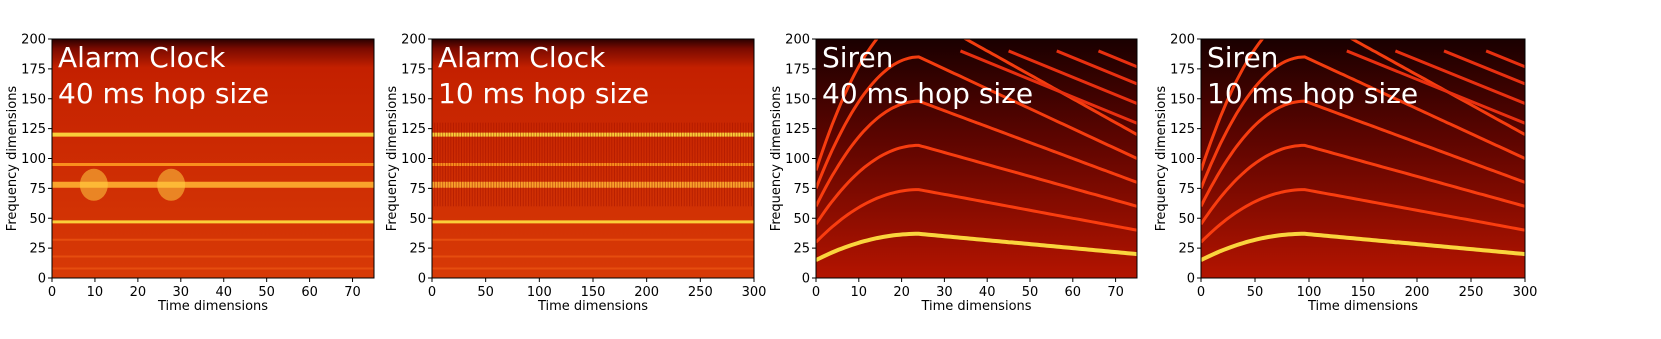  Describe the element at coordinates (171, 184) in the screenshot. I see `blob` at that location.